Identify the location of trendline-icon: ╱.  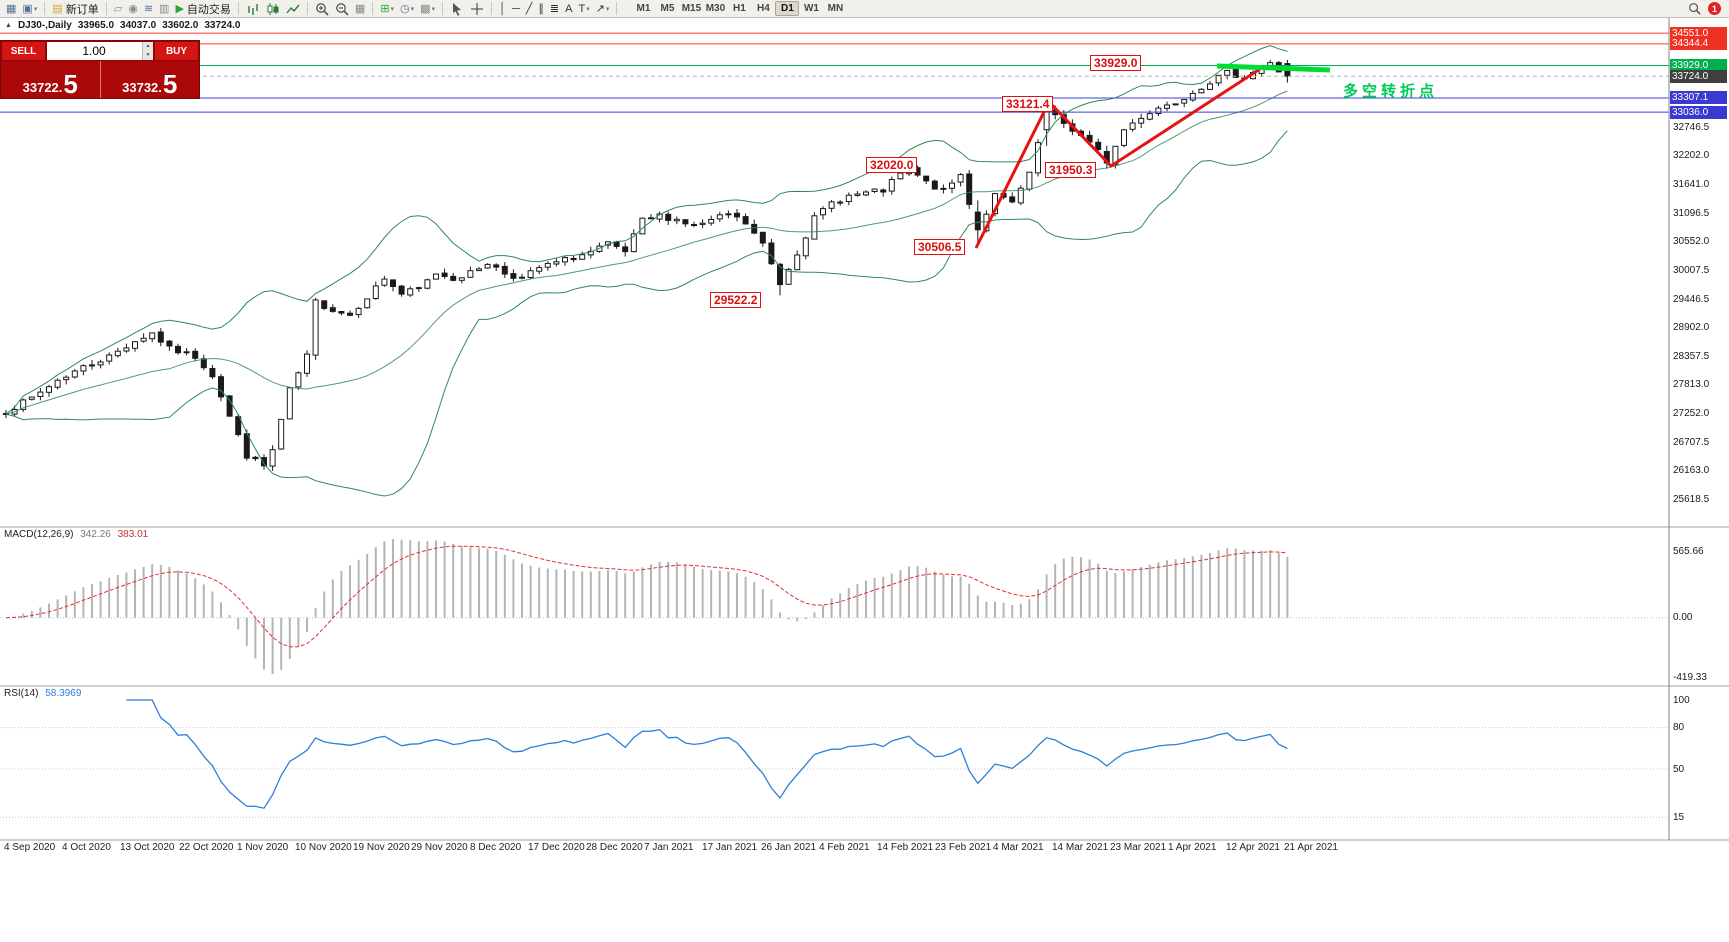
(529, 8).